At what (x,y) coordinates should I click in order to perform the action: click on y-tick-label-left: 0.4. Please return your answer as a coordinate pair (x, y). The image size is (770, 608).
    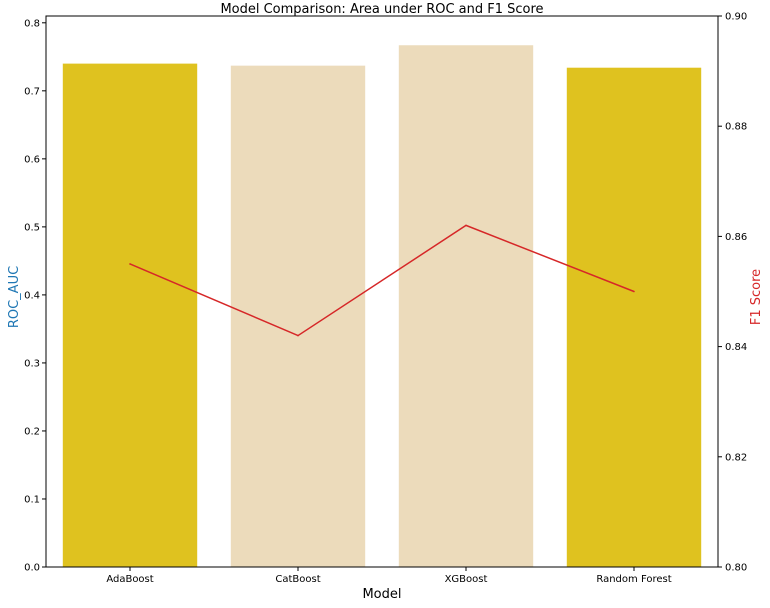
    Looking at the image, I should click on (32, 295).